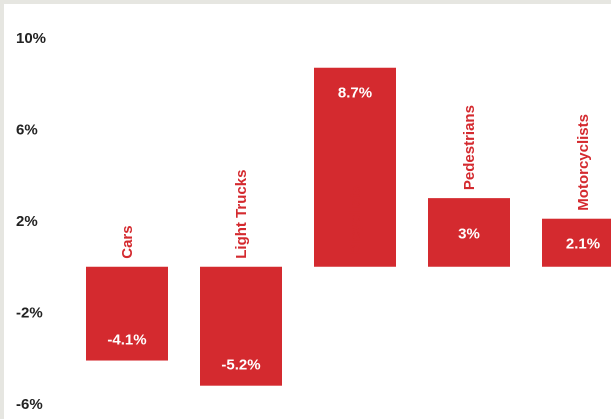  I want to click on bar-motorcyclists, so click(576, 242).